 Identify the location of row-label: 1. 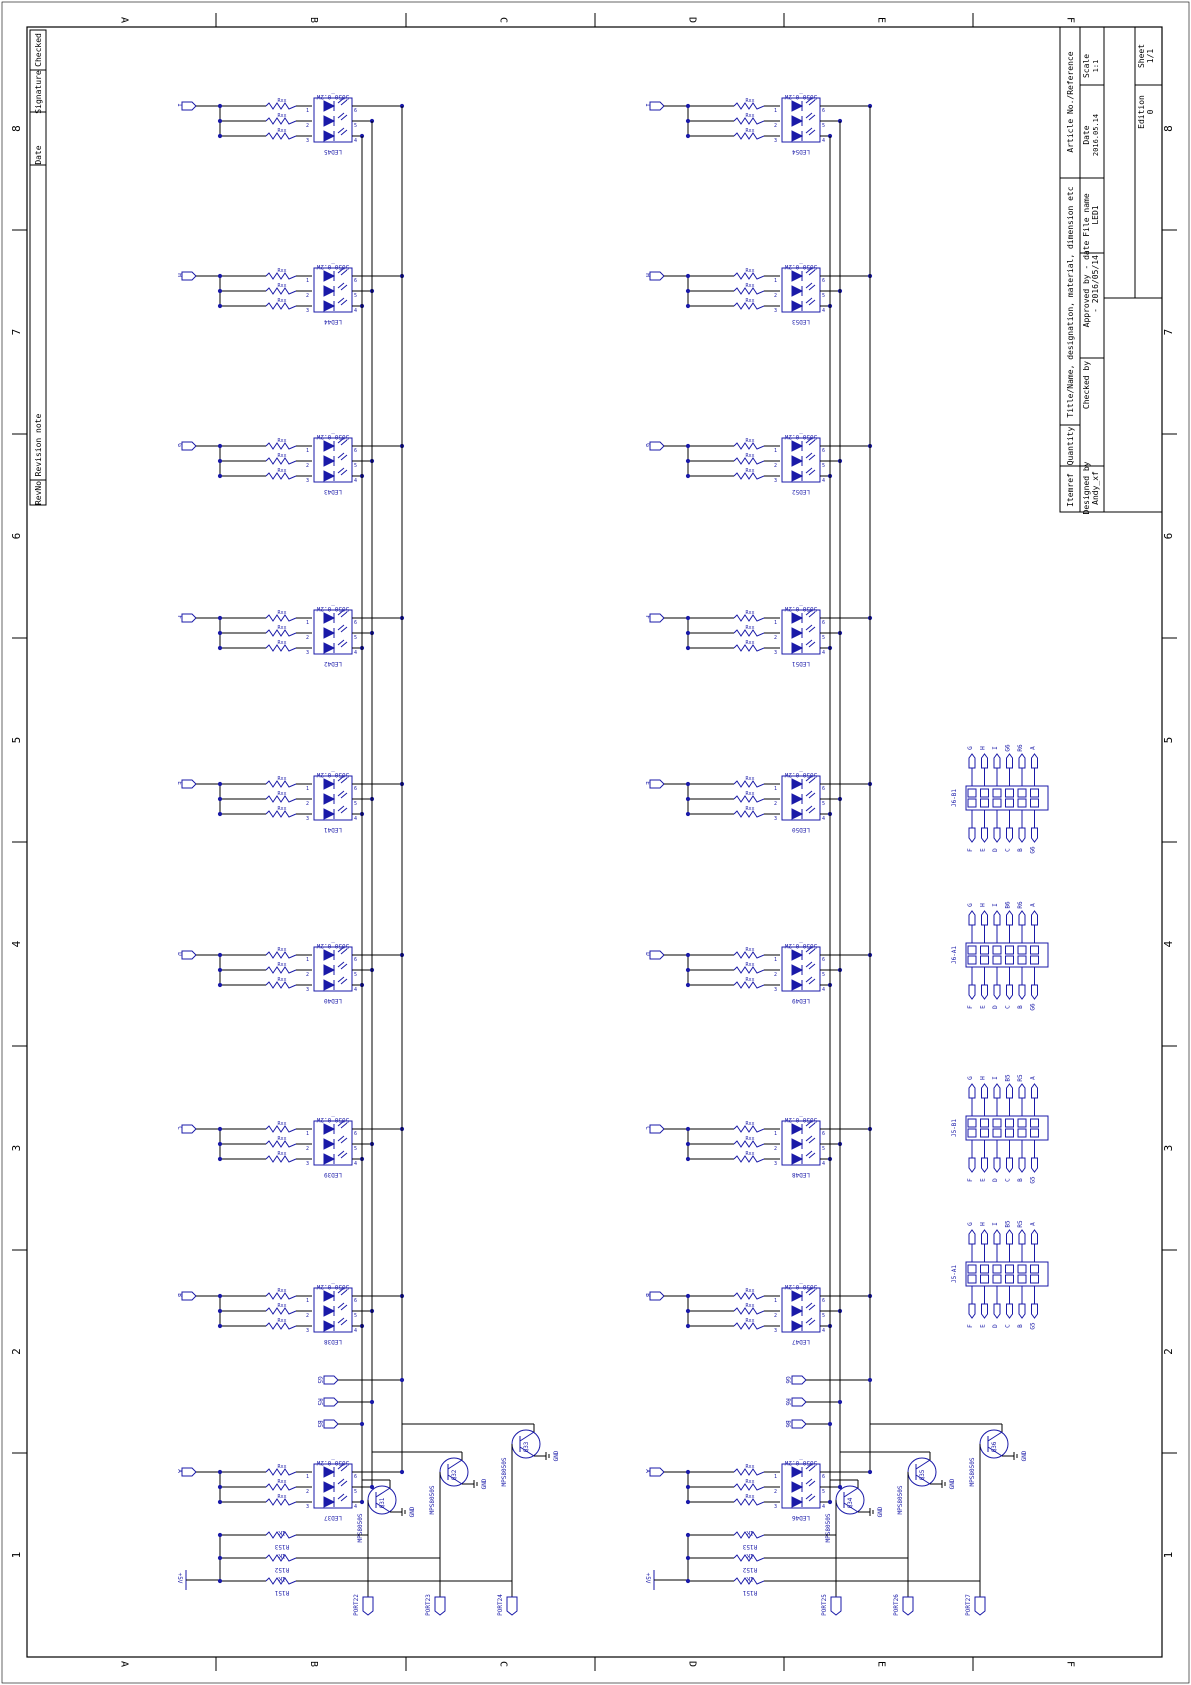
(1168, 1555).